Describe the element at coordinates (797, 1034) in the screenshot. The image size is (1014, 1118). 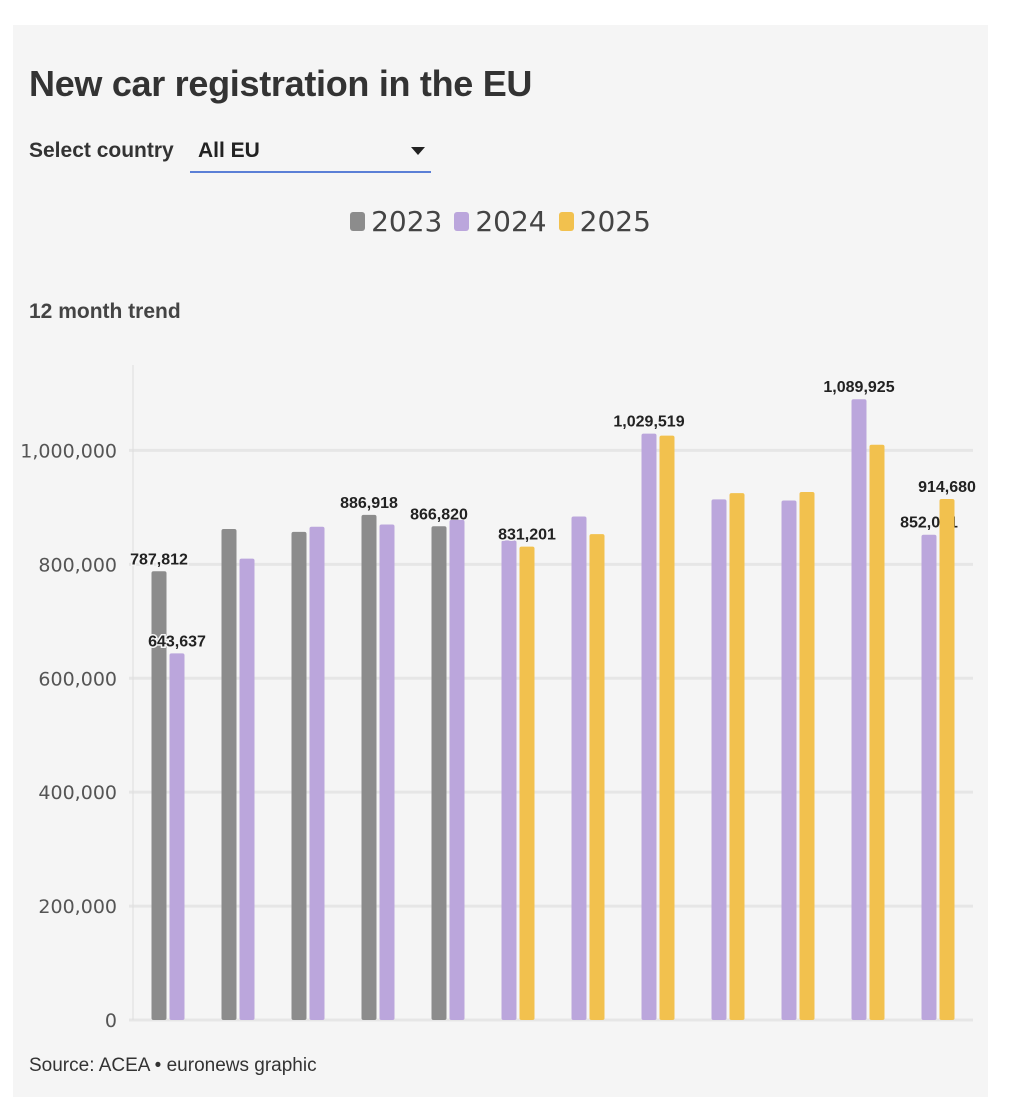
I see `x-tick-label-may: May` at that location.